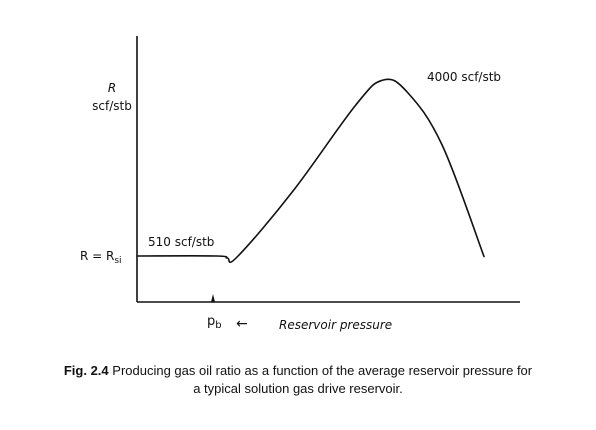  Describe the element at coordinates (218, 325) in the screenshot. I see `bubble-point-label-sub: b` at that location.